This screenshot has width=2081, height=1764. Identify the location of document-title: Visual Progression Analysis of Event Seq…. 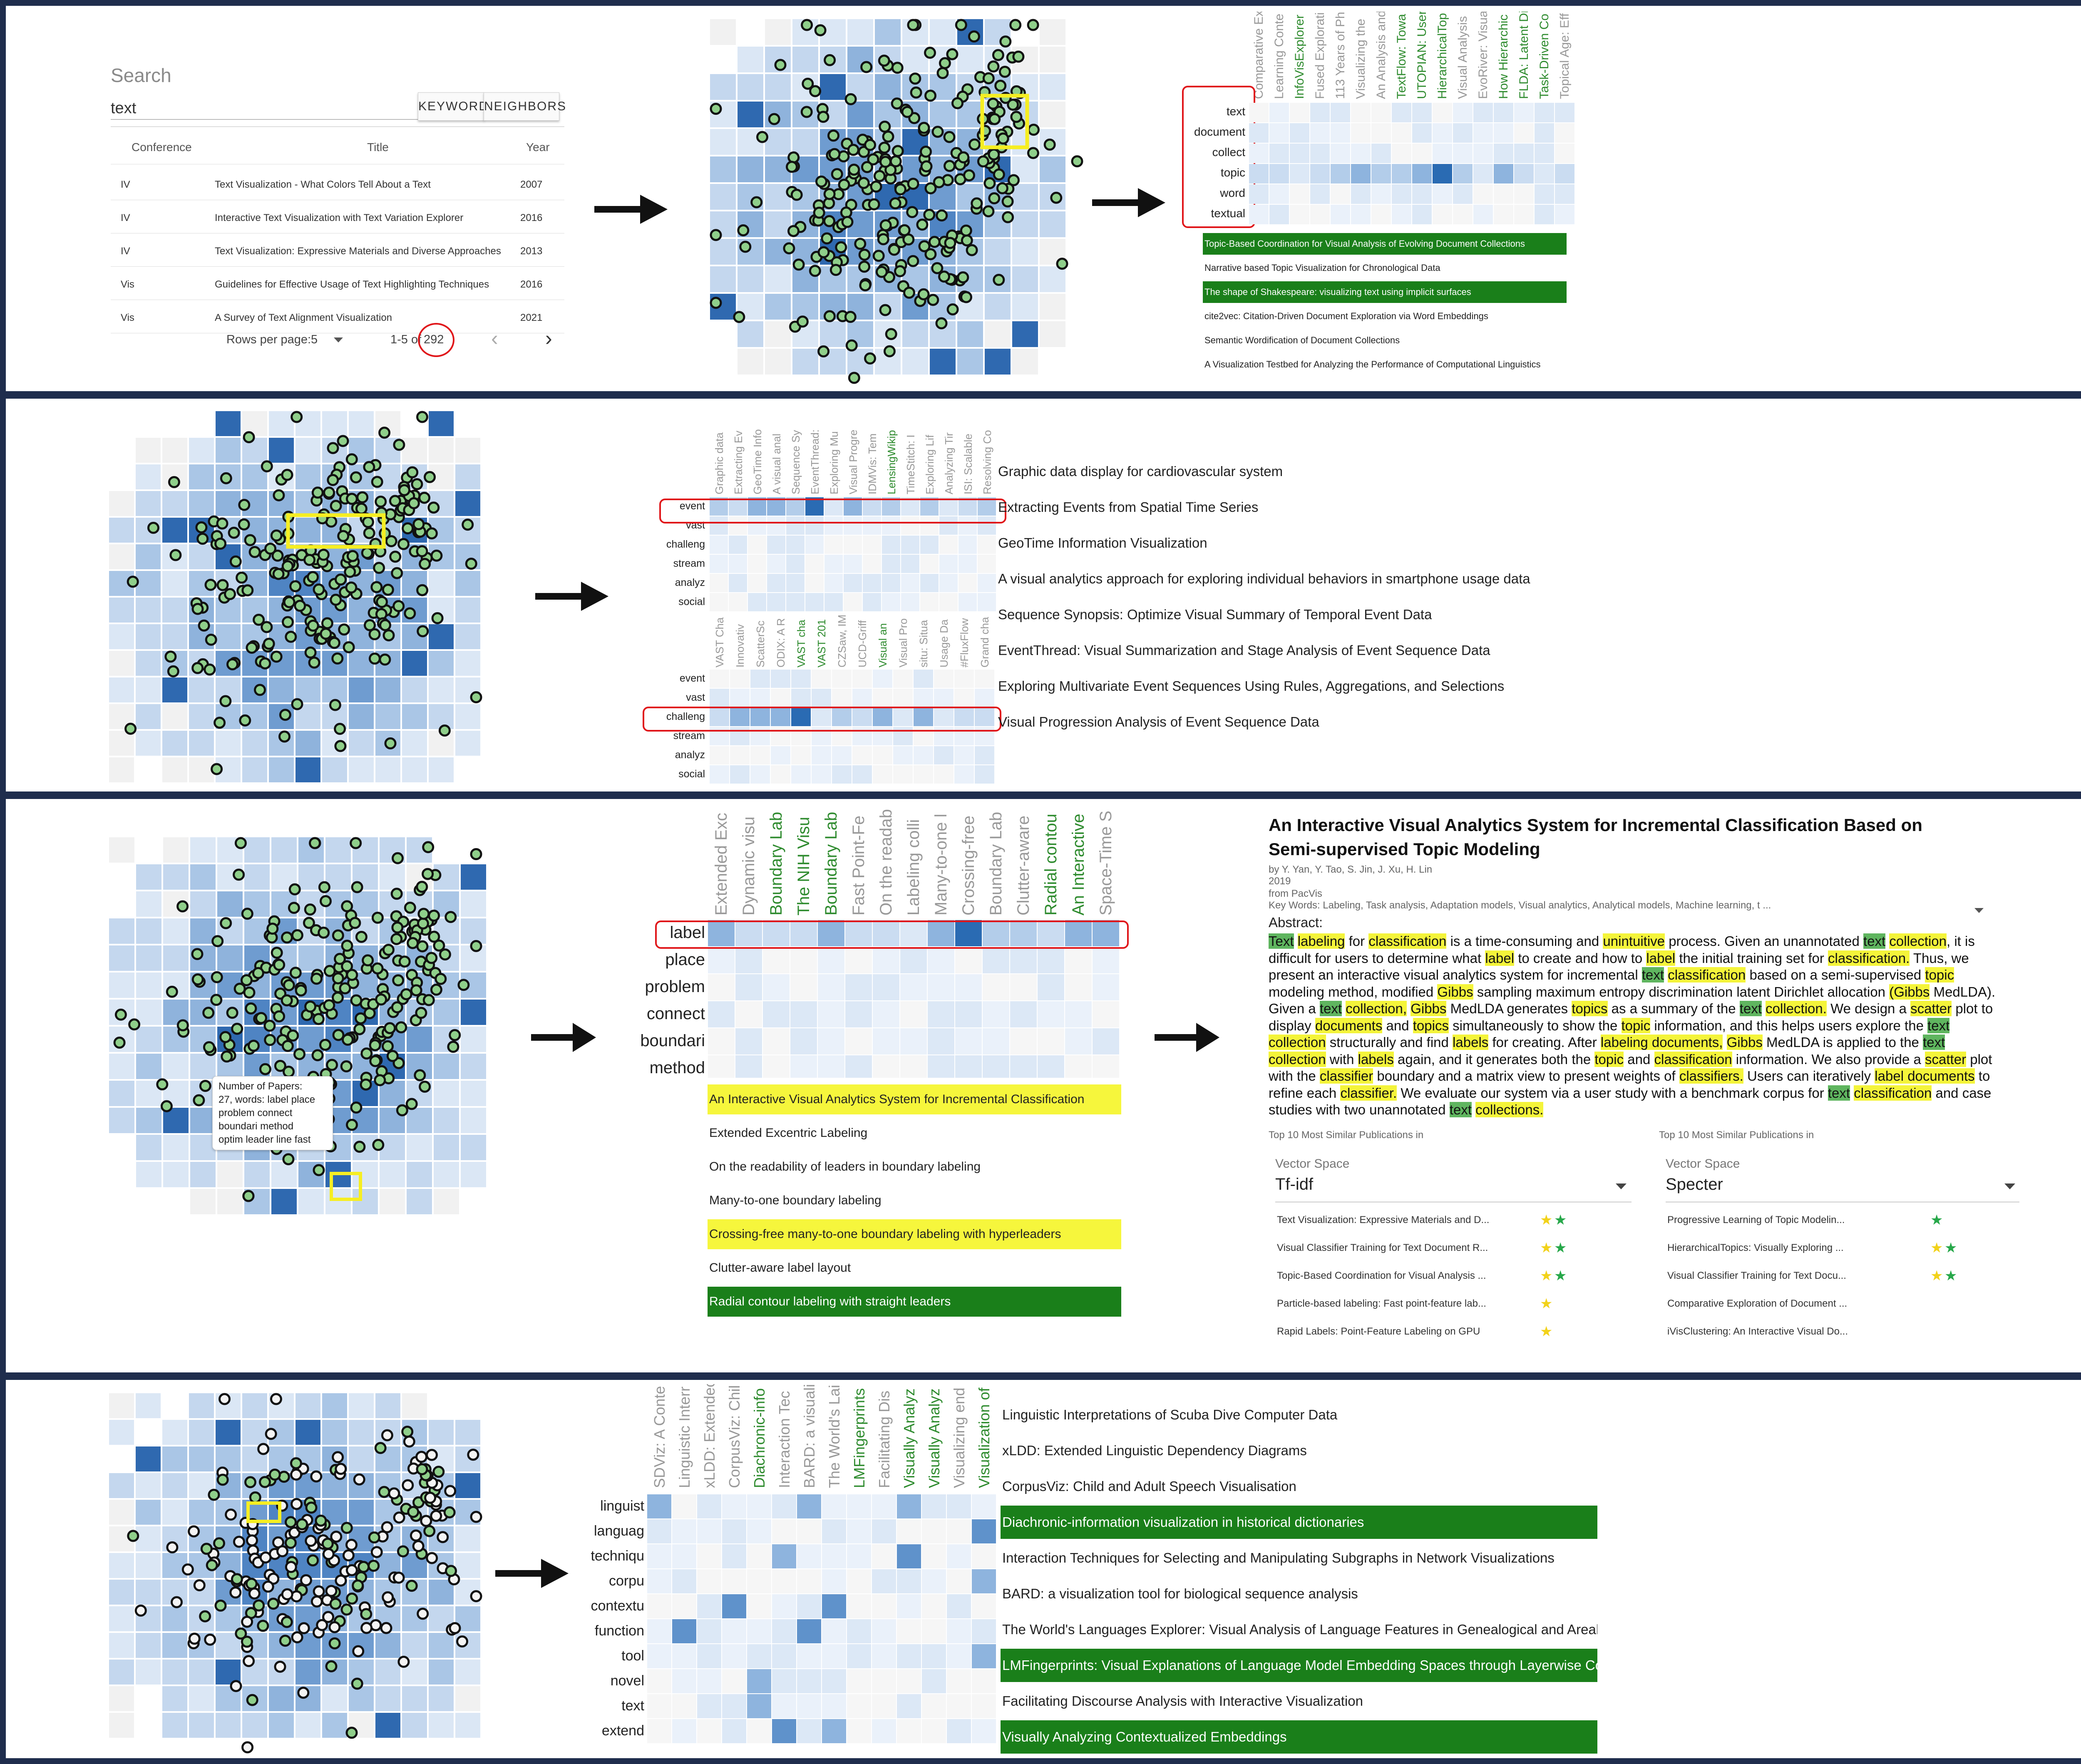
(1158, 721).